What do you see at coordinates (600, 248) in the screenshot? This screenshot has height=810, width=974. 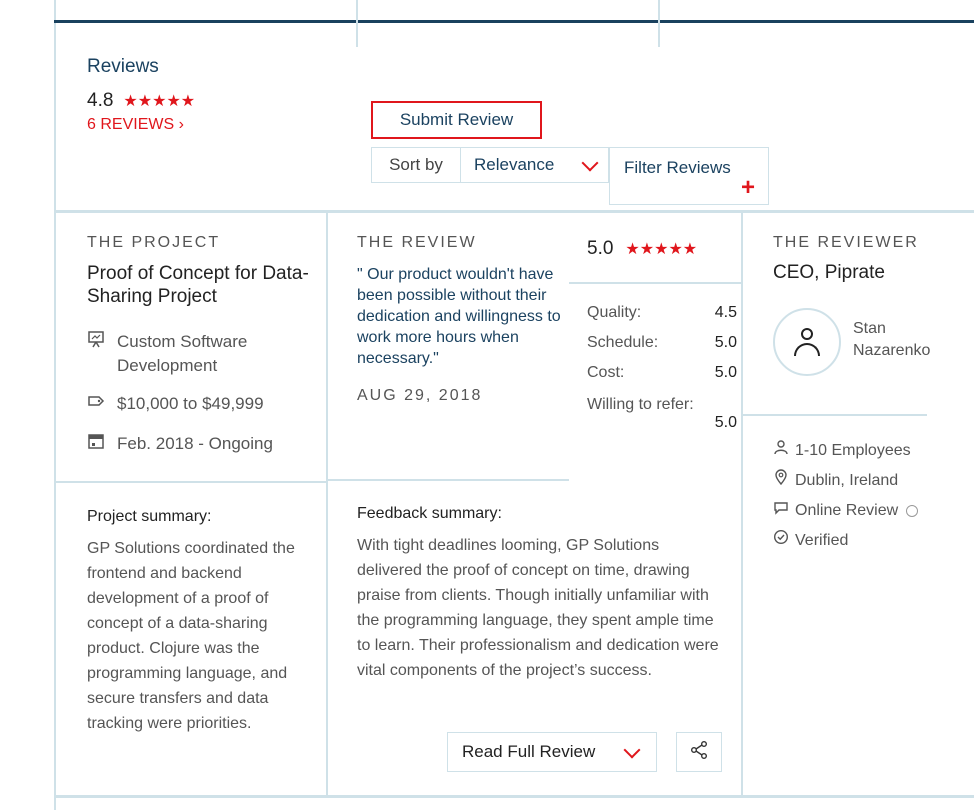 I see `review-overall-score: 5.0` at bounding box center [600, 248].